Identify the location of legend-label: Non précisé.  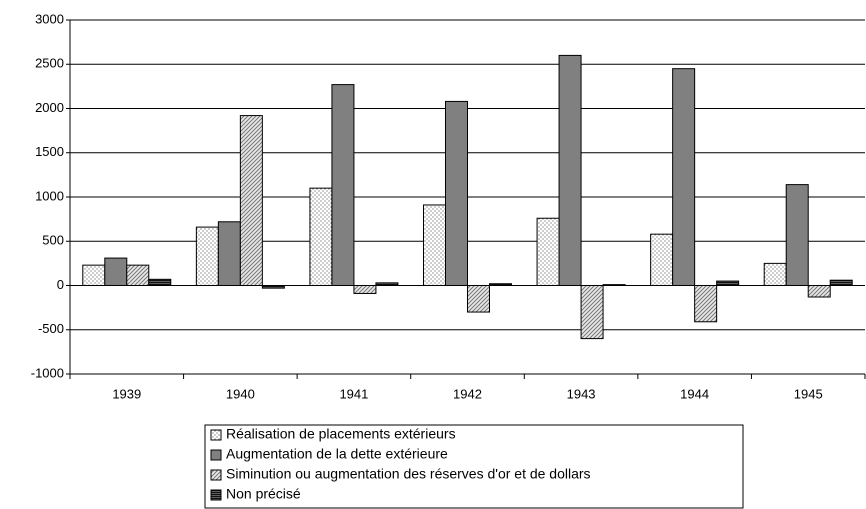
(263, 494).